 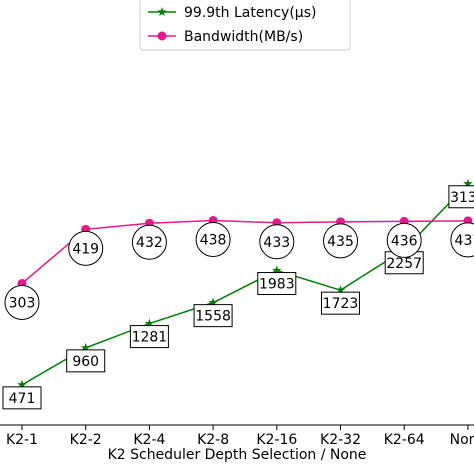 What do you see at coordinates (149, 440) in the screenshot?
I see `x-tick-label: K2-4` at bounding box center [149, 440].